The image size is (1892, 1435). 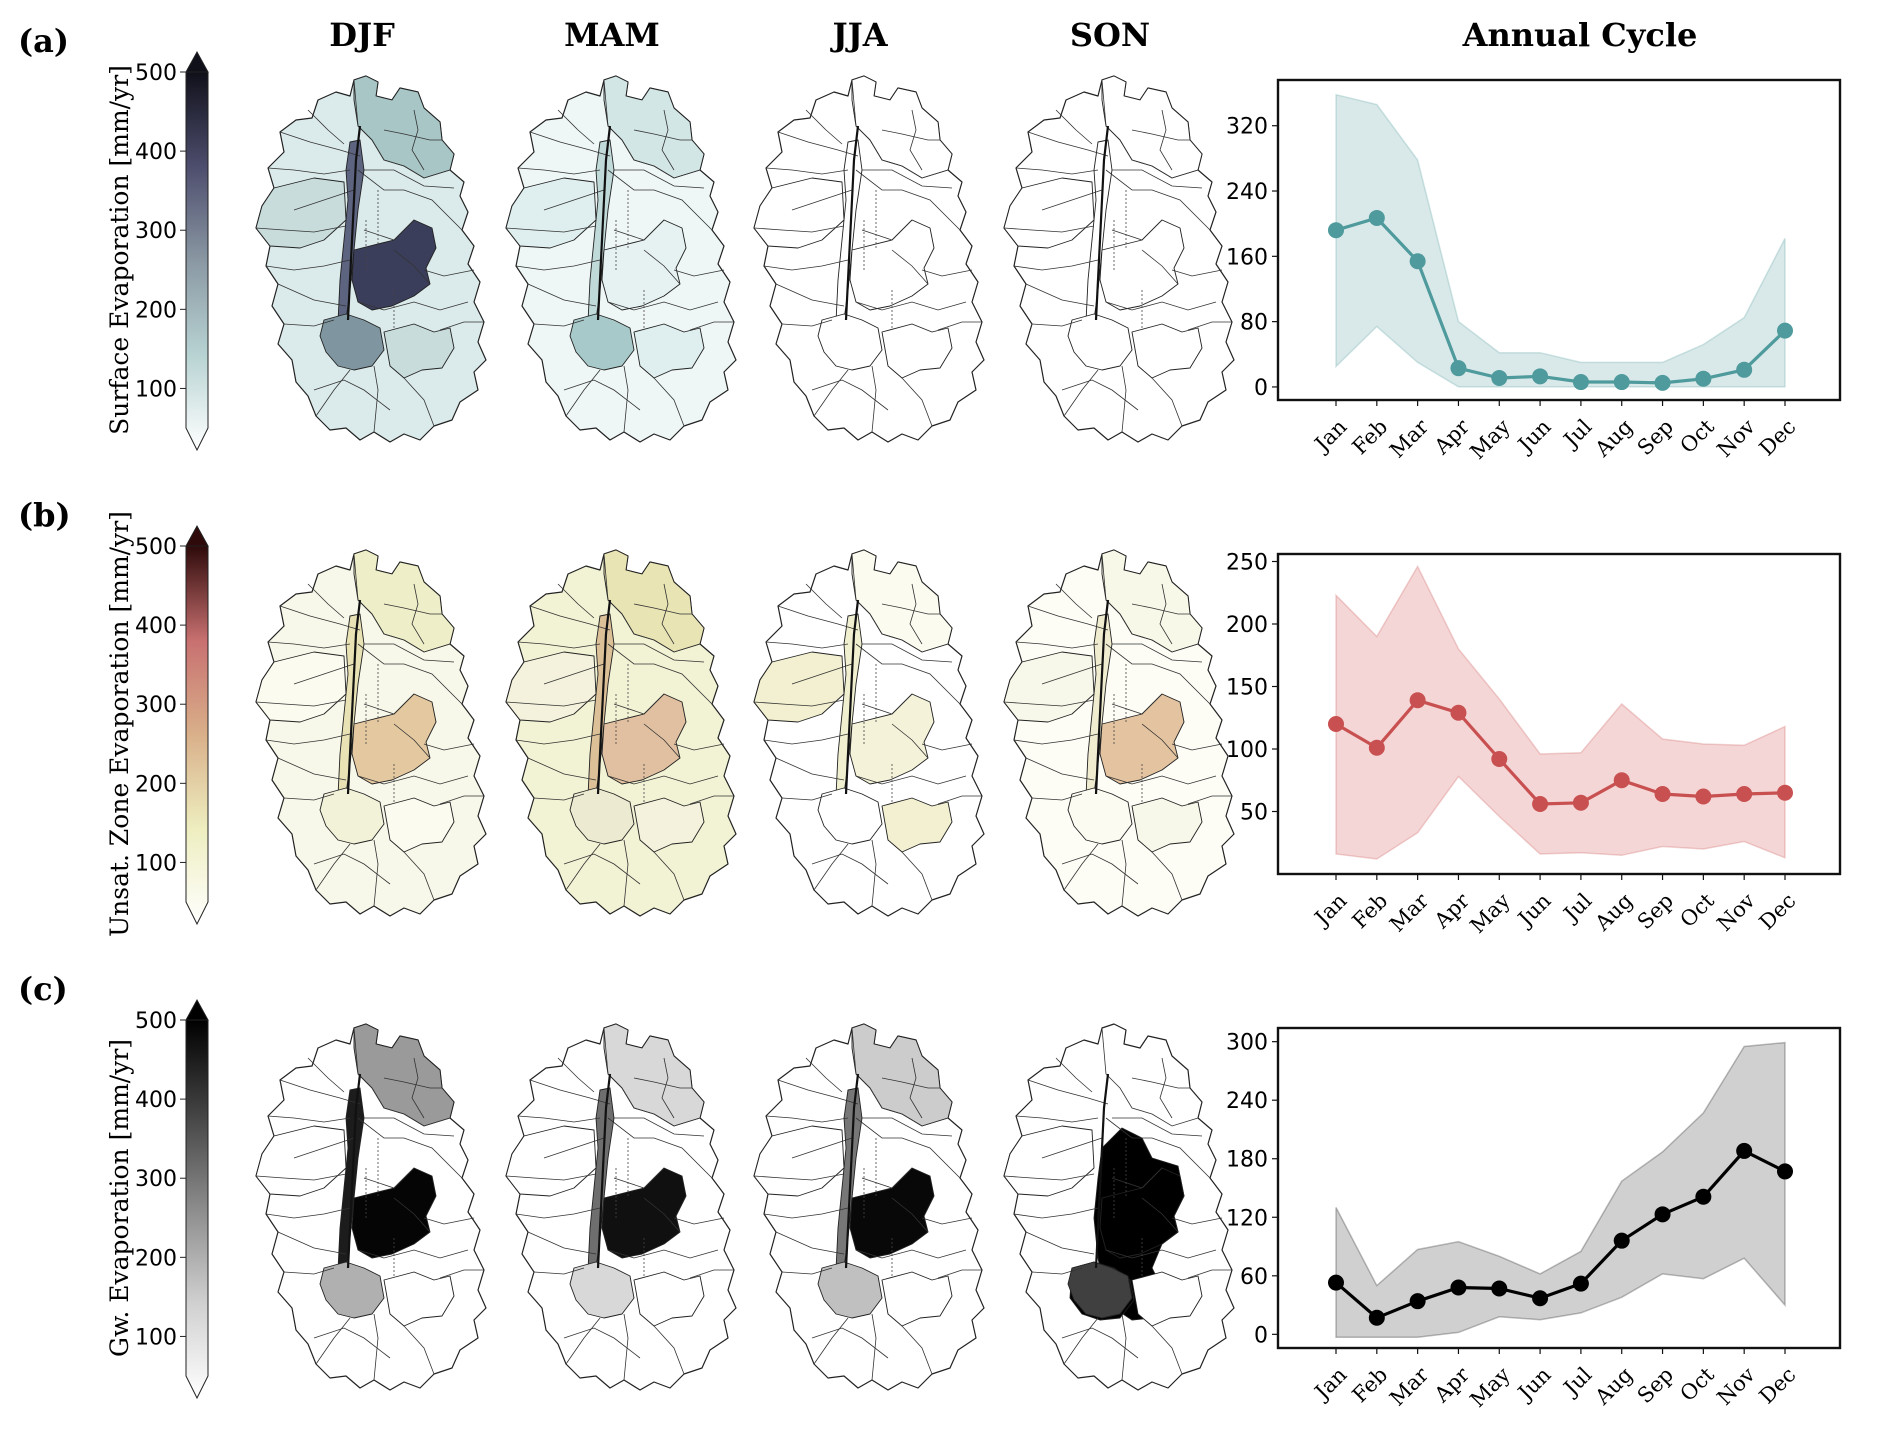 What do you see at coordinates (156, 152) in the screenshot?
I see `colorbar-tick-label: 400` at bounding box center [156, 152].